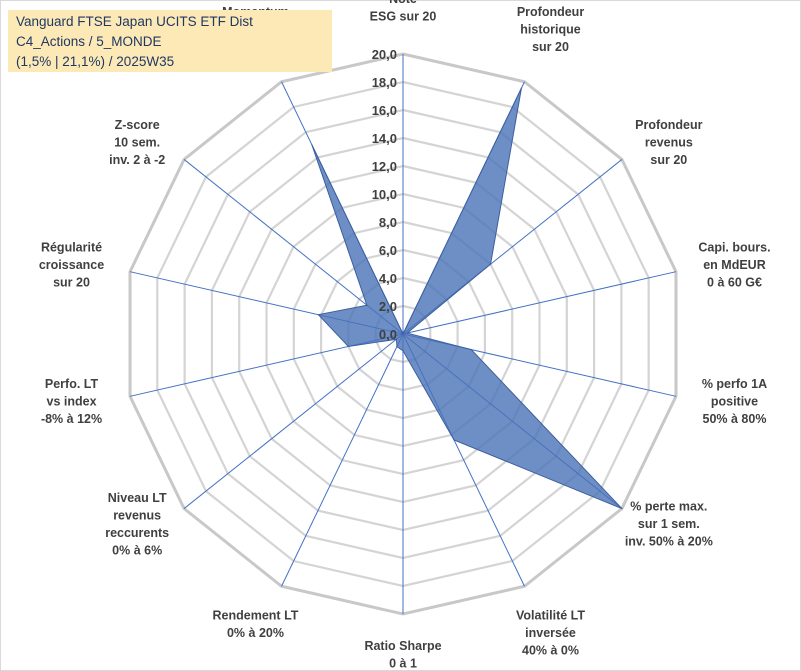 The image size is (801, 671). Describe the element at coordinates (734, 265) in the screenshot. I see `axis-label: Capi. bours. en MdEUR 0 à 60 G€` at that location.